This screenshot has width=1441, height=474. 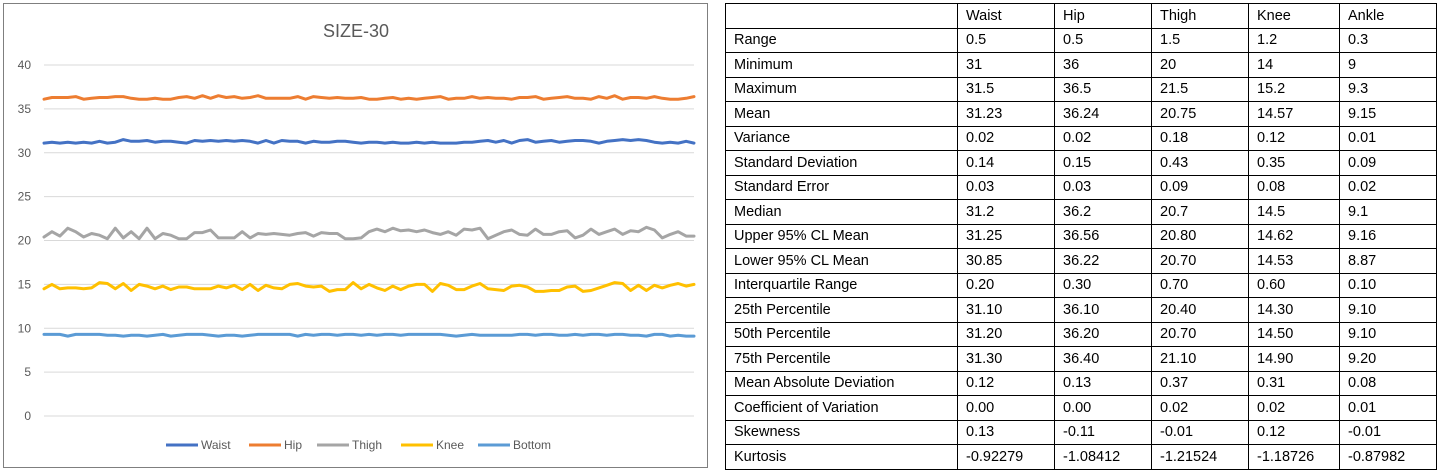 I want to click on y-tick-label: 0, so click(x=27, y=416).